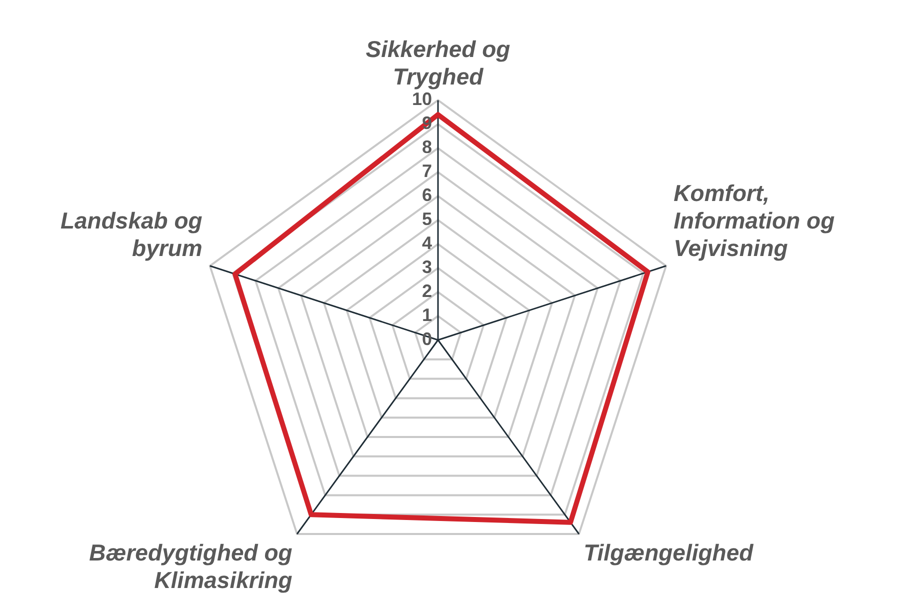  Describe the element at coordinates (427, 171) in the screenshot. I see `y-tick-label: 7` at that location.